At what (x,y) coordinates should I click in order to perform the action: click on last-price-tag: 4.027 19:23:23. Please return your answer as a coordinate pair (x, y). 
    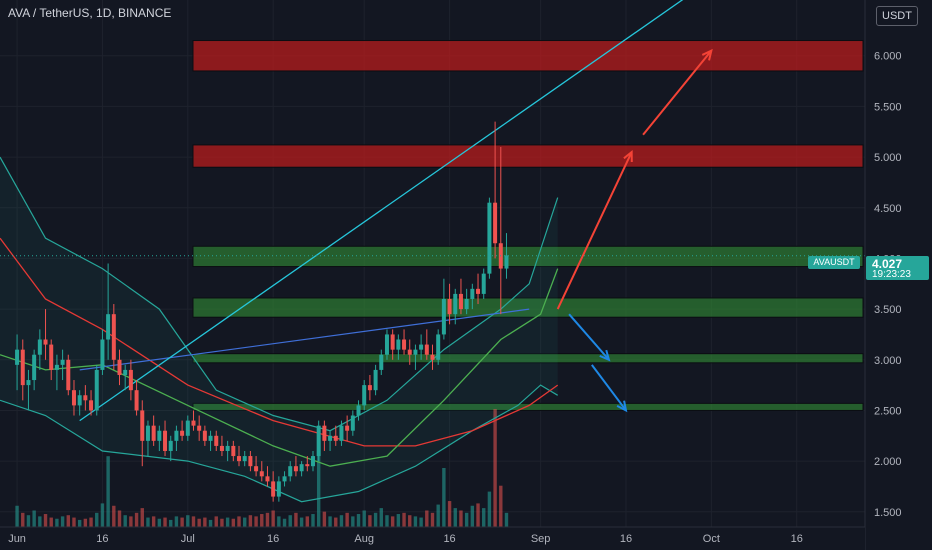
    Looking at the image, I should click on (897, 268).